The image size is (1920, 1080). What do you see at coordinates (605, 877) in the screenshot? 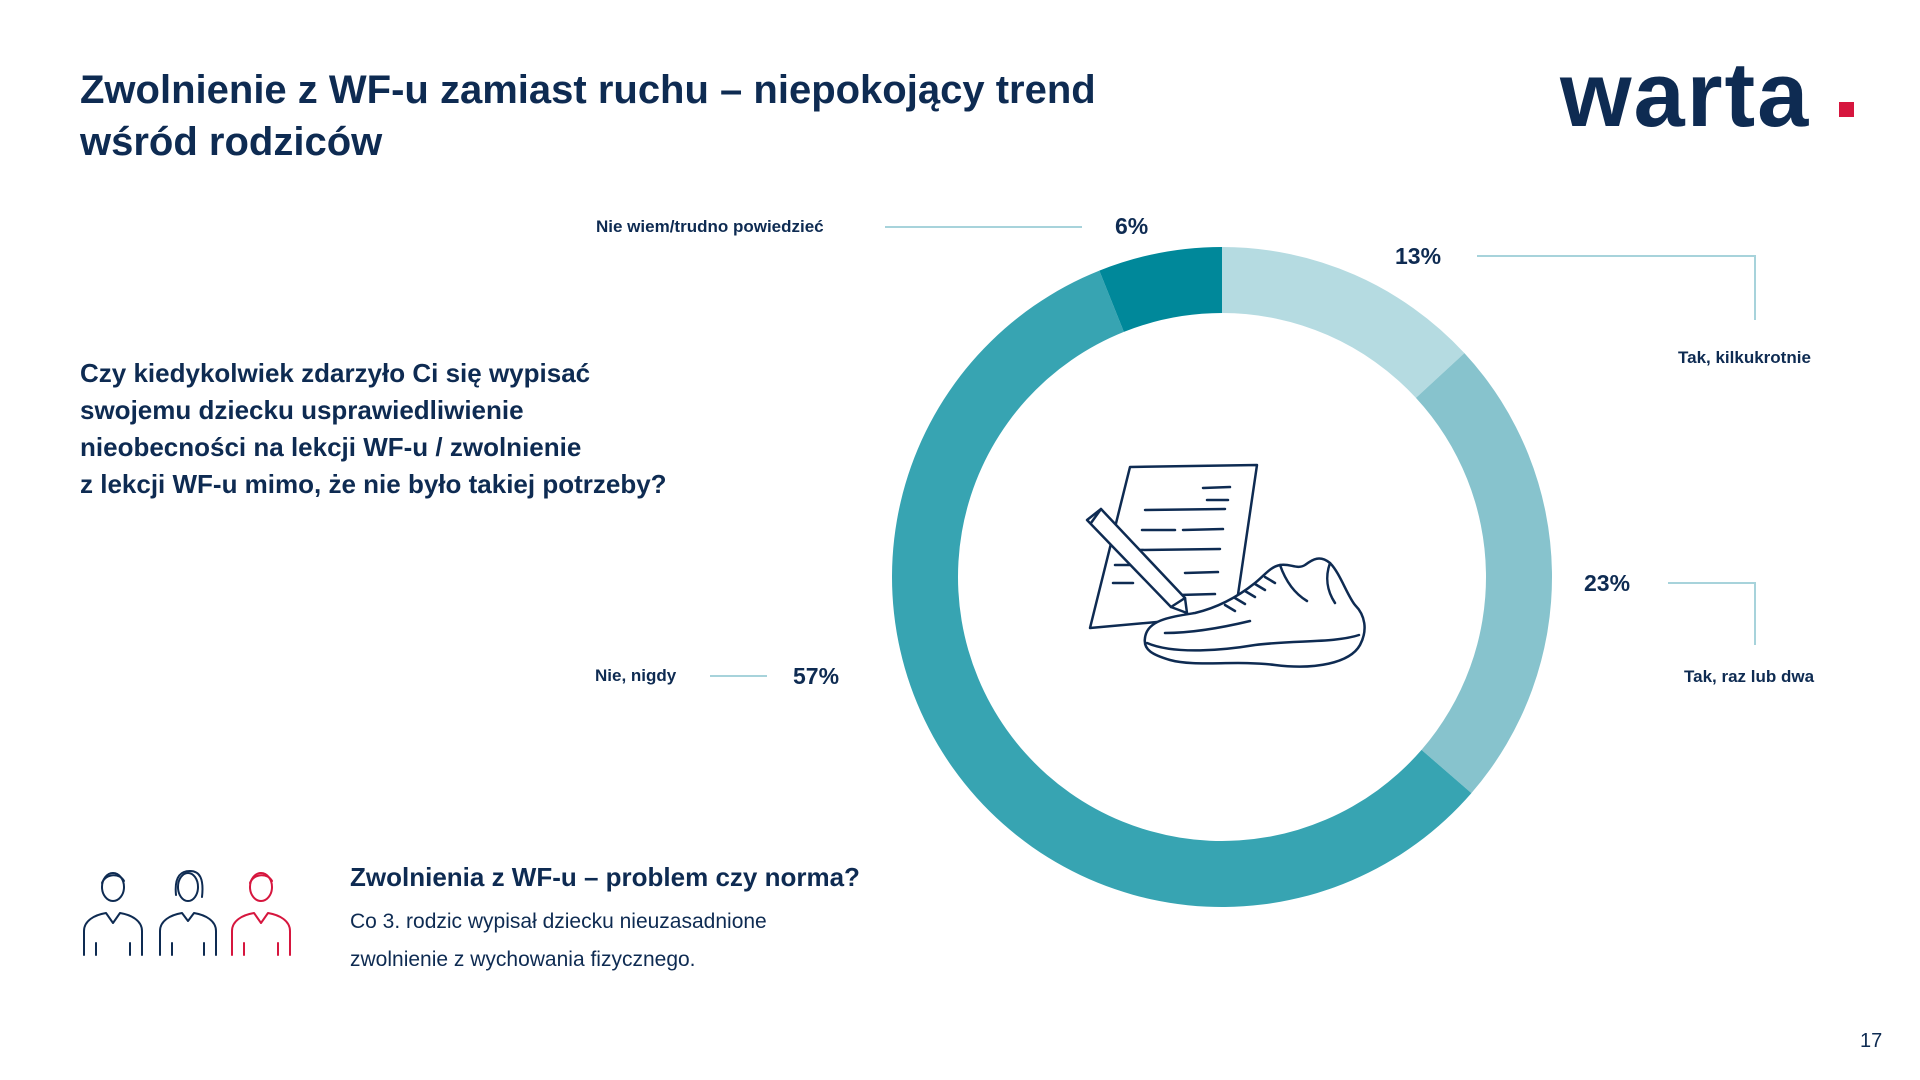
I see `insight-title: Zwolnienia z WF-u – problem czy norma?` at bounding box center [605, 877].